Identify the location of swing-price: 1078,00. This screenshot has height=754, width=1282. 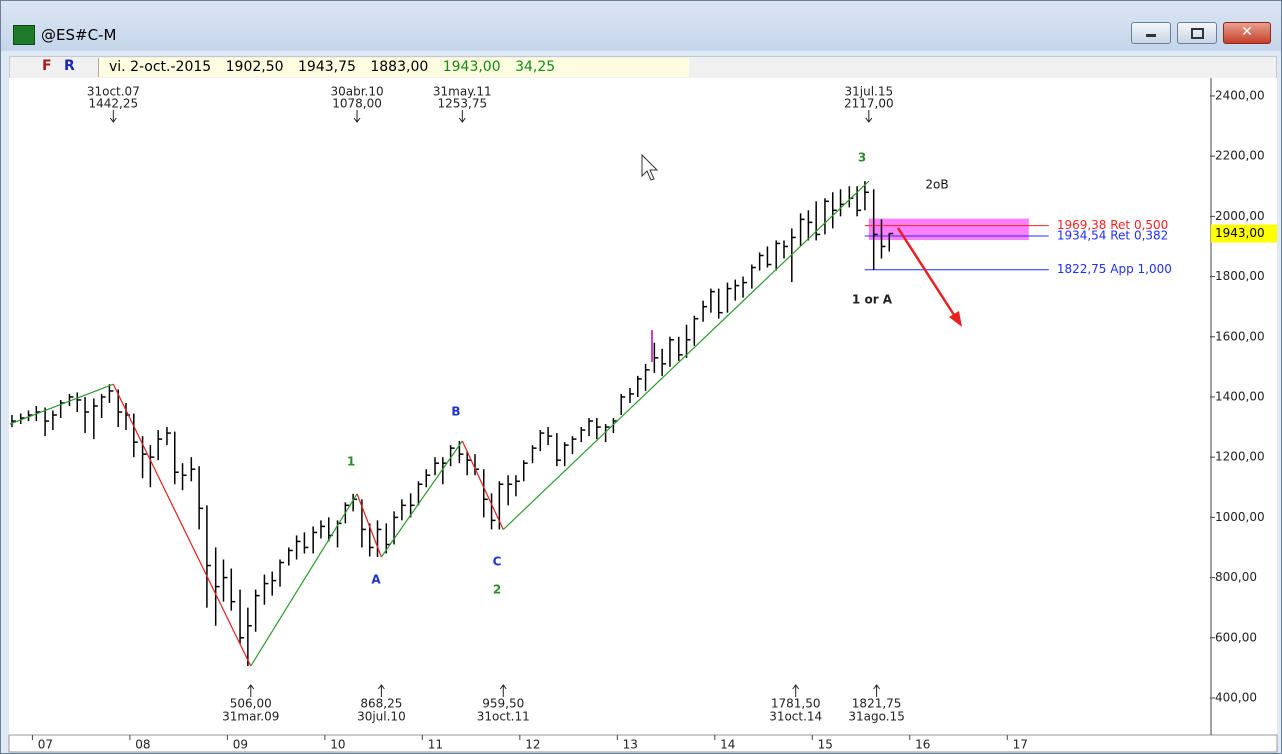
(357, 104).